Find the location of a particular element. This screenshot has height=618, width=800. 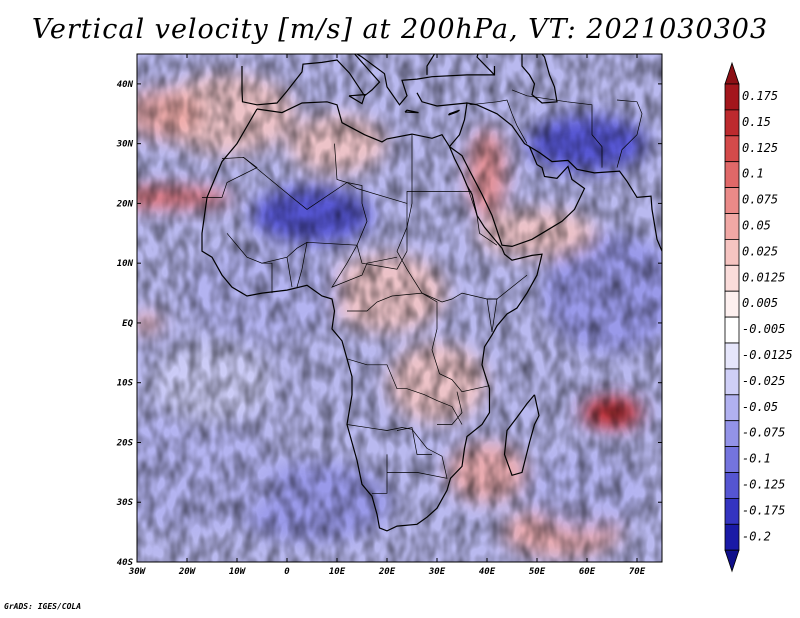

y-tick-label: 20N is located at coordinates (125, 204).